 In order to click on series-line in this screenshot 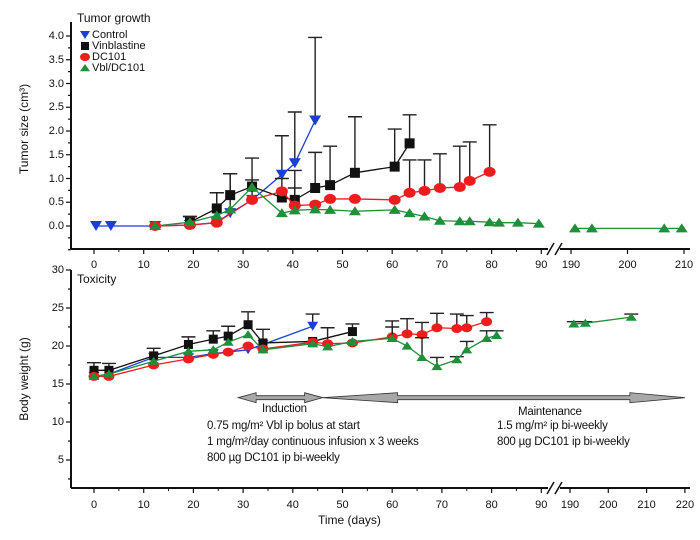, I will do `click(362, 347)`.